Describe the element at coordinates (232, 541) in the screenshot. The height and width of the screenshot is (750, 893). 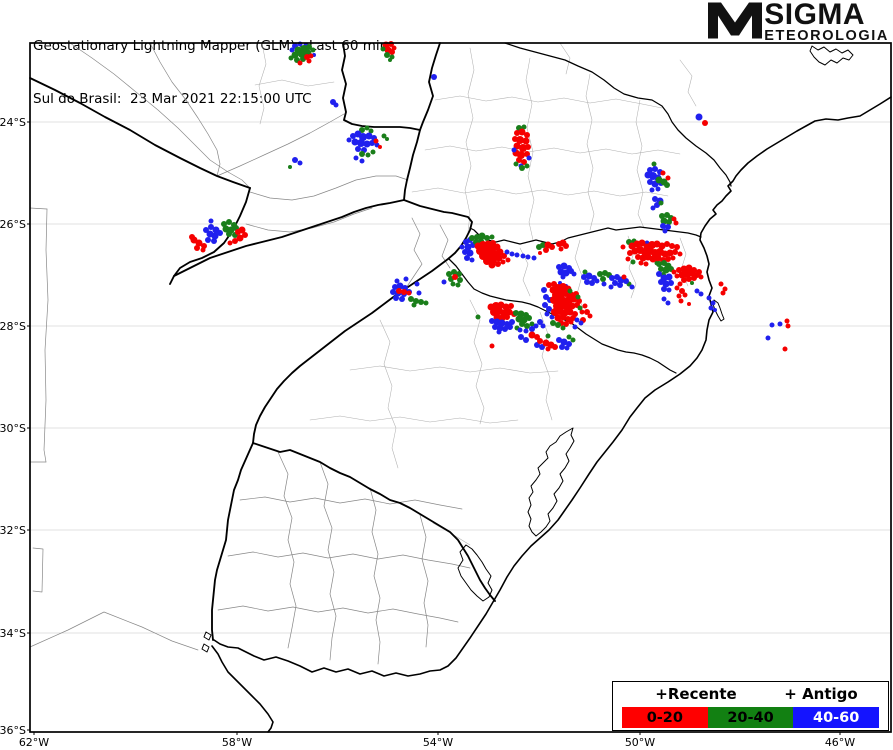
I see `country-borders` at that location.